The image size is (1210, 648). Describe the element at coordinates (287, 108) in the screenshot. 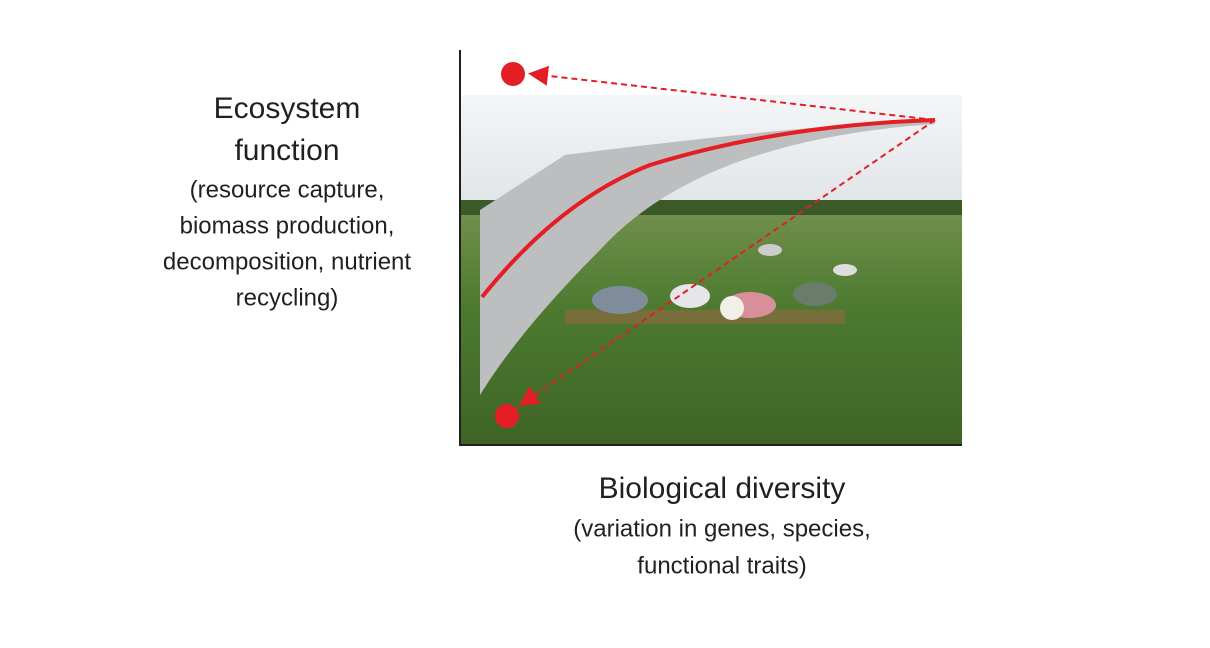

I see `y-label: Ecosystem` at that location.